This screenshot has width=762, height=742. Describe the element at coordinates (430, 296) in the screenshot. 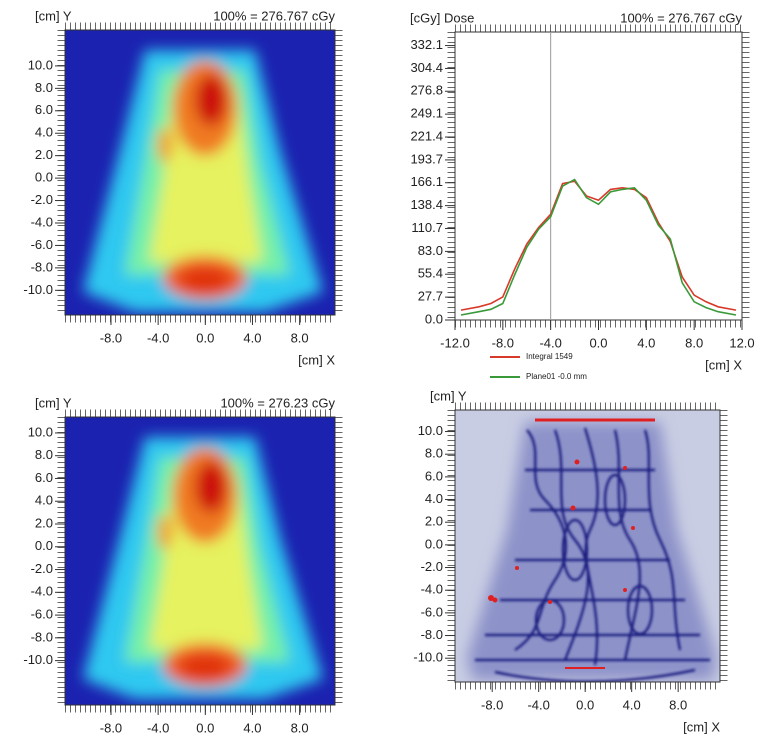

I see `y-tick-label: 27.7` at that location.